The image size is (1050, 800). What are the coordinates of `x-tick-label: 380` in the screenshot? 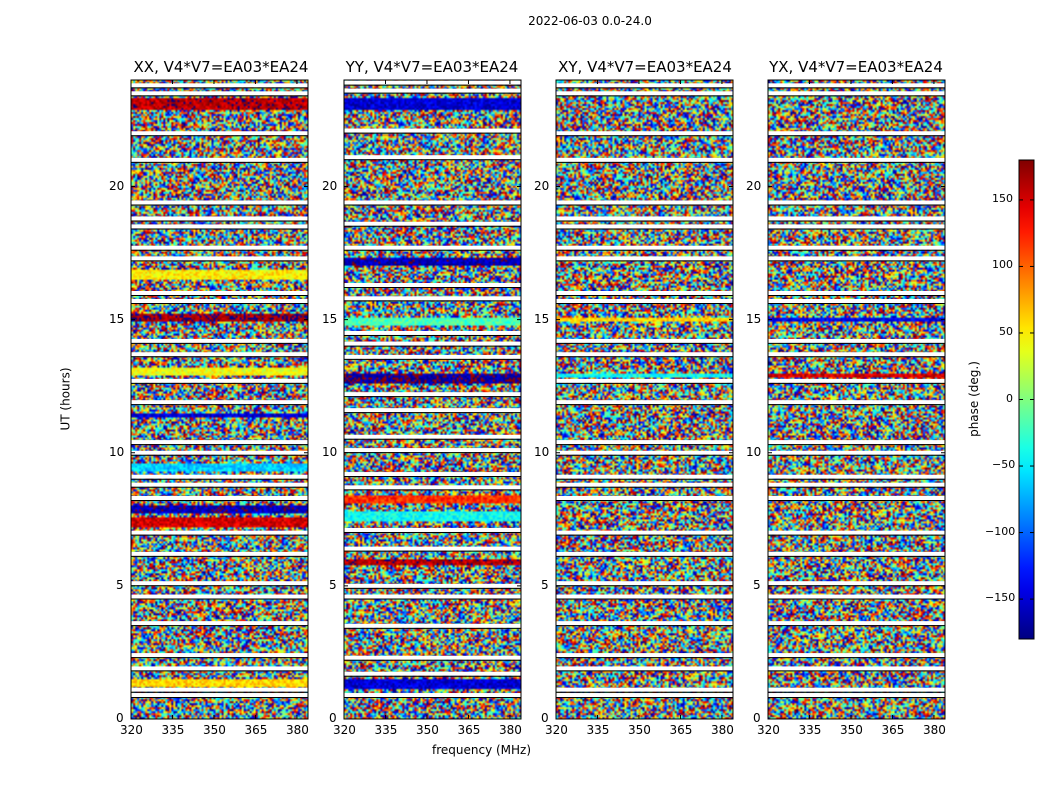 It's located at (510, 730).